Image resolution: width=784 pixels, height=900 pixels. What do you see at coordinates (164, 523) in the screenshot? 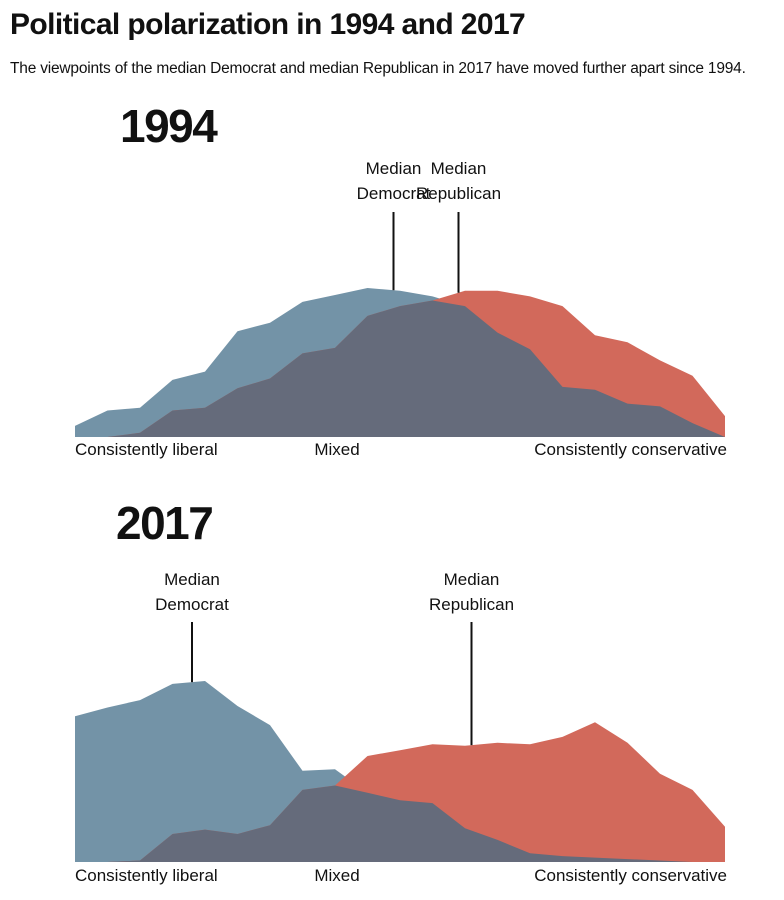
I see `chart-year-label: 2017` at bounding box center [164, 523].